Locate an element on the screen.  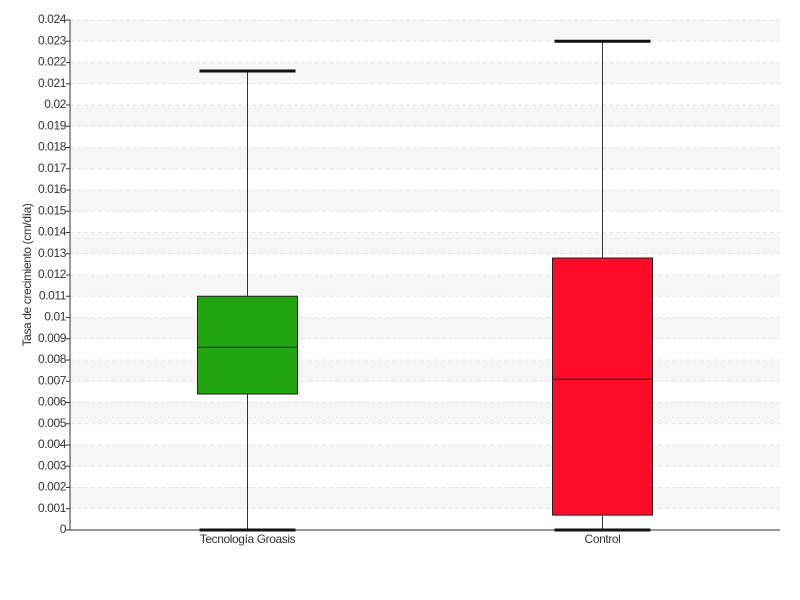
y-tick-label: 0.024 is located at coordinates (52, 19).